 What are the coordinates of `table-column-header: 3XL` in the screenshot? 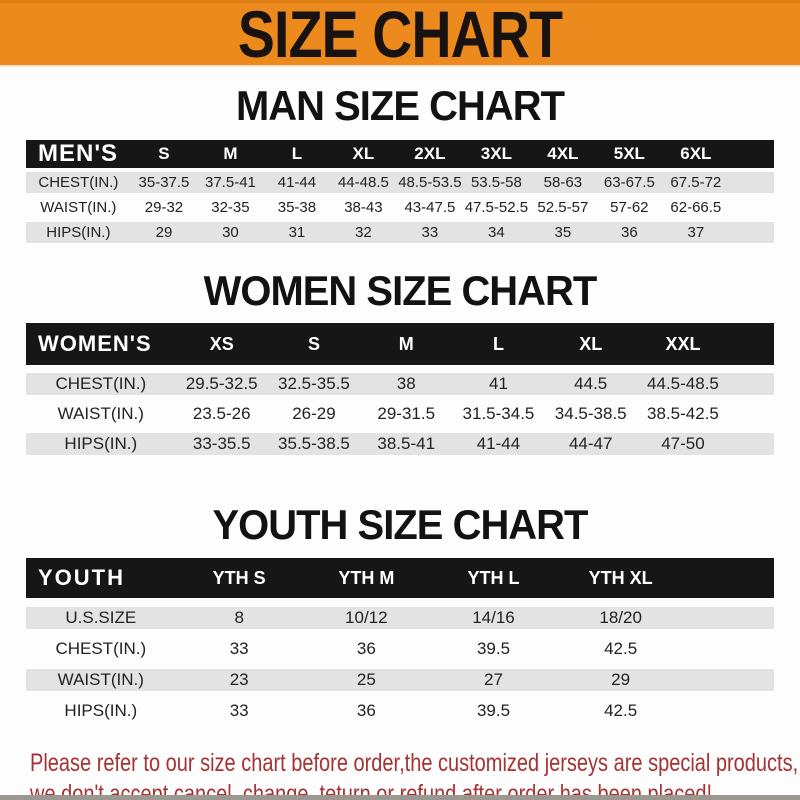 It's located at (496, 154).